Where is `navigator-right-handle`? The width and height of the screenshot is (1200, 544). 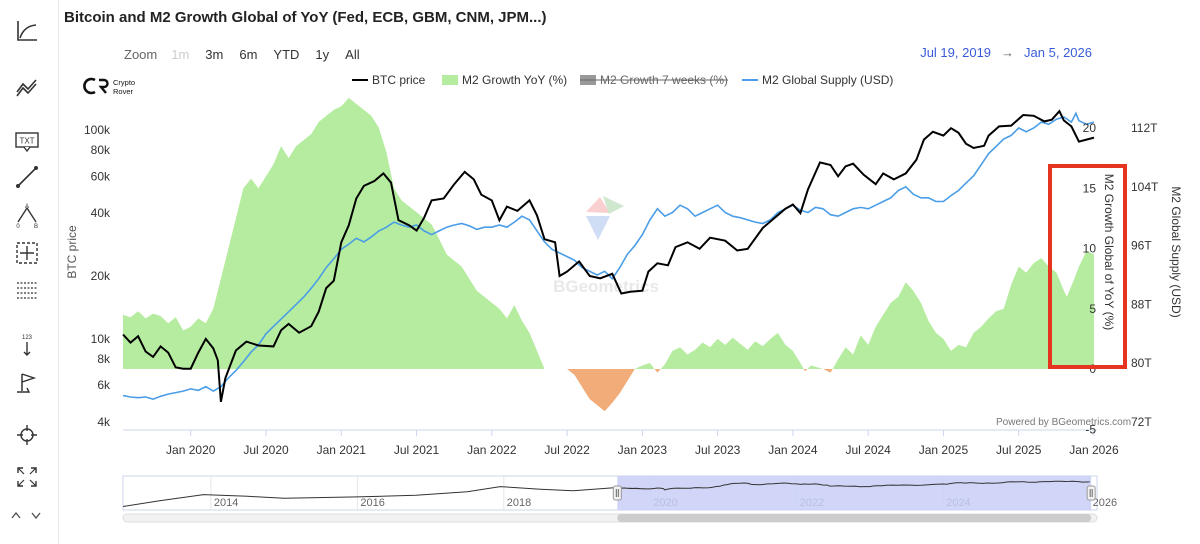
navigator-right-handle is located at coordinates (1091, 493).